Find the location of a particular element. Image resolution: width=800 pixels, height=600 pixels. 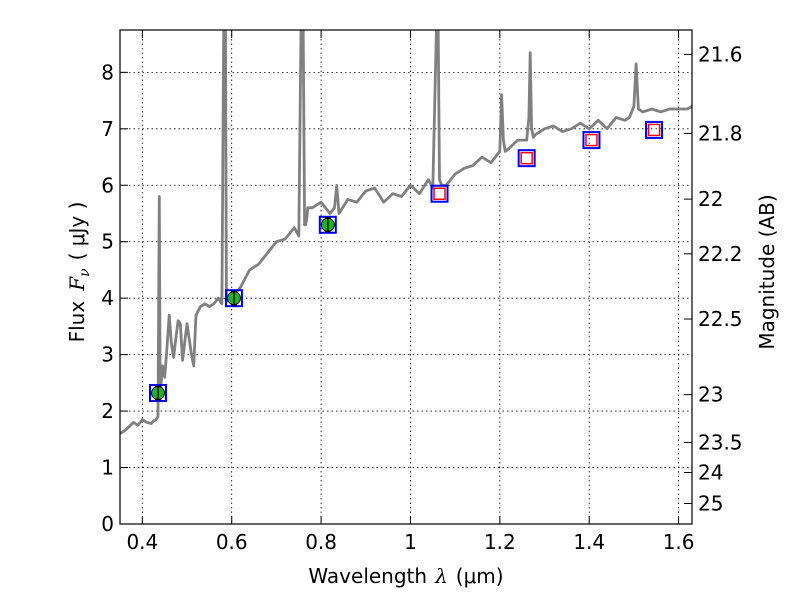

x-tick-label: 0.8 is located at coordinates (321, 542).